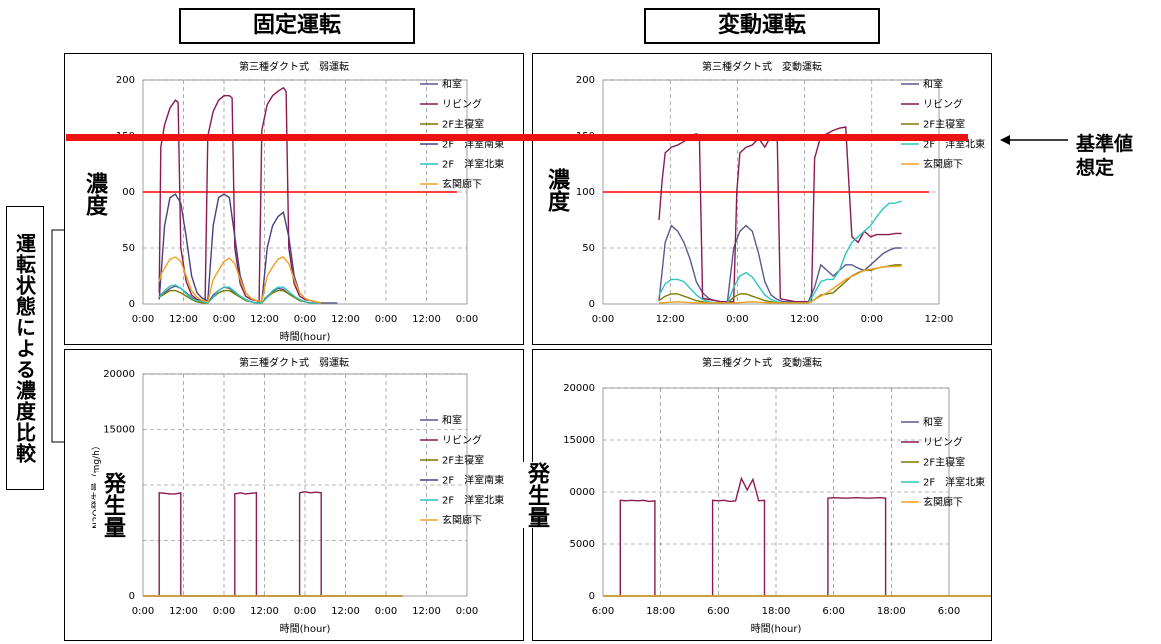 The image size is (1161, 644). Describe the element at coordinates (1034, 140) in the screenshot. I see `arrow-icon` at that location.